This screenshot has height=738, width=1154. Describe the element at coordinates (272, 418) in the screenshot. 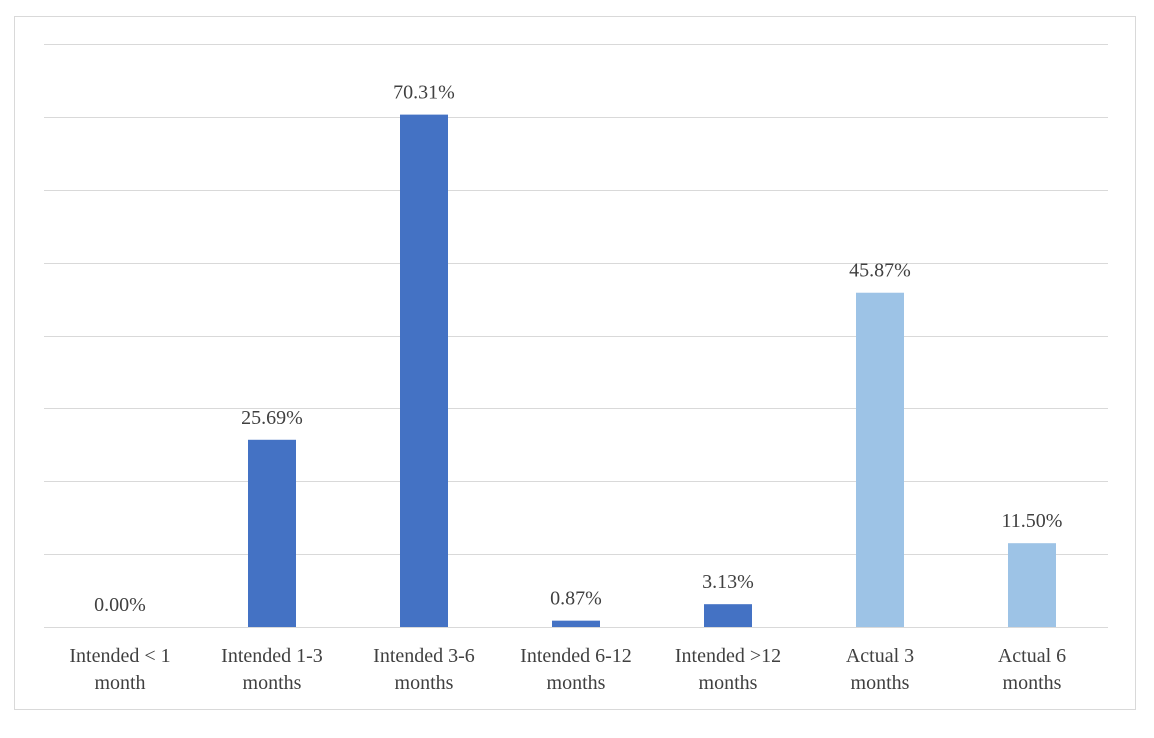

I see `data-label-2: 25.69%` at that location.